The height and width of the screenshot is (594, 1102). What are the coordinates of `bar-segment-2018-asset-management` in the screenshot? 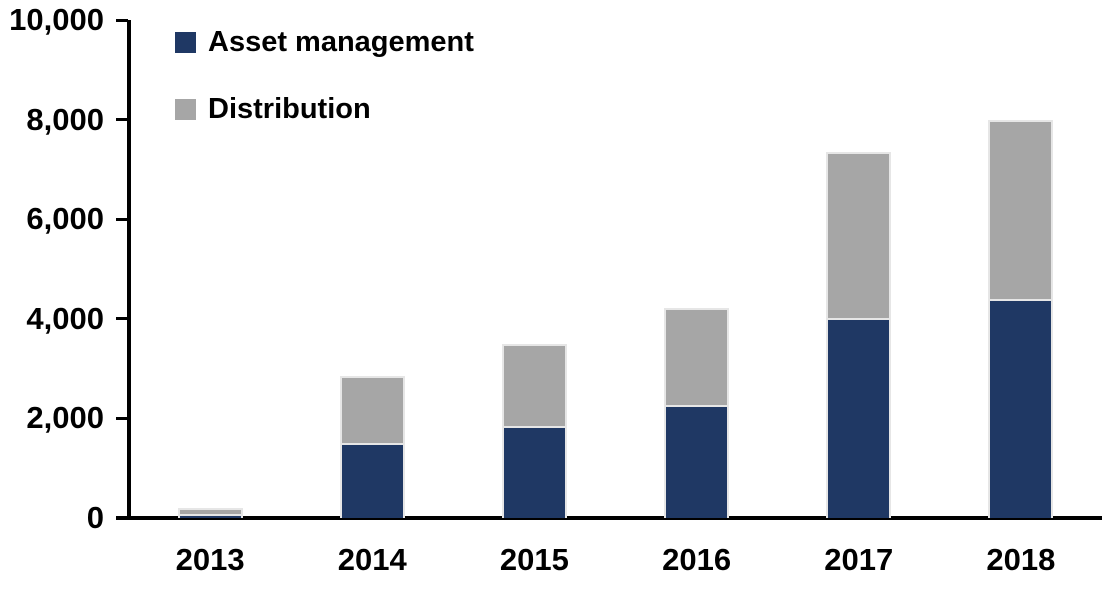 It's located at (1021, 408).